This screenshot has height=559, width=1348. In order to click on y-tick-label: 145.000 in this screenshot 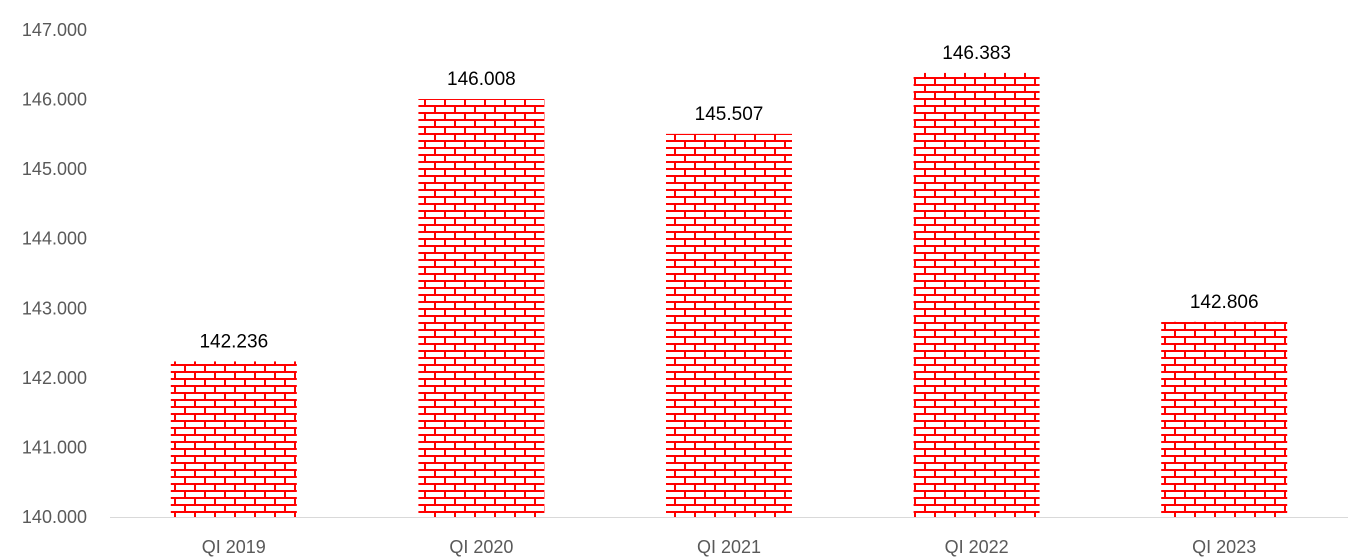, I will do `click(54, 169)`.